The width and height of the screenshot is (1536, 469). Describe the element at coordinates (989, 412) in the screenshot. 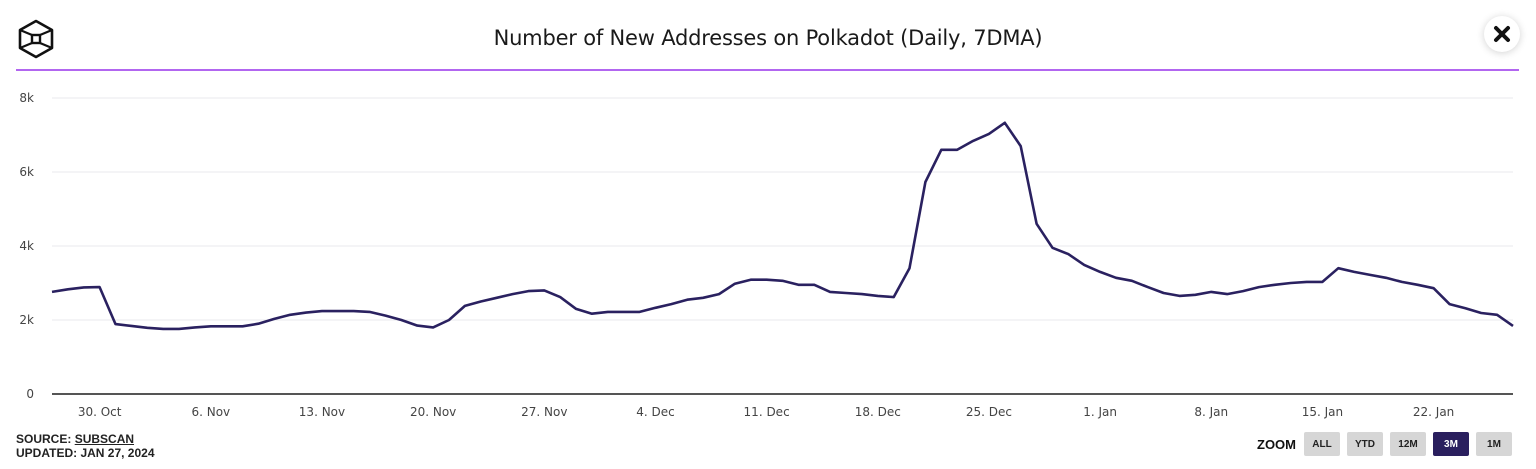

I see `x-tick-label: 25. Dec` at that location.